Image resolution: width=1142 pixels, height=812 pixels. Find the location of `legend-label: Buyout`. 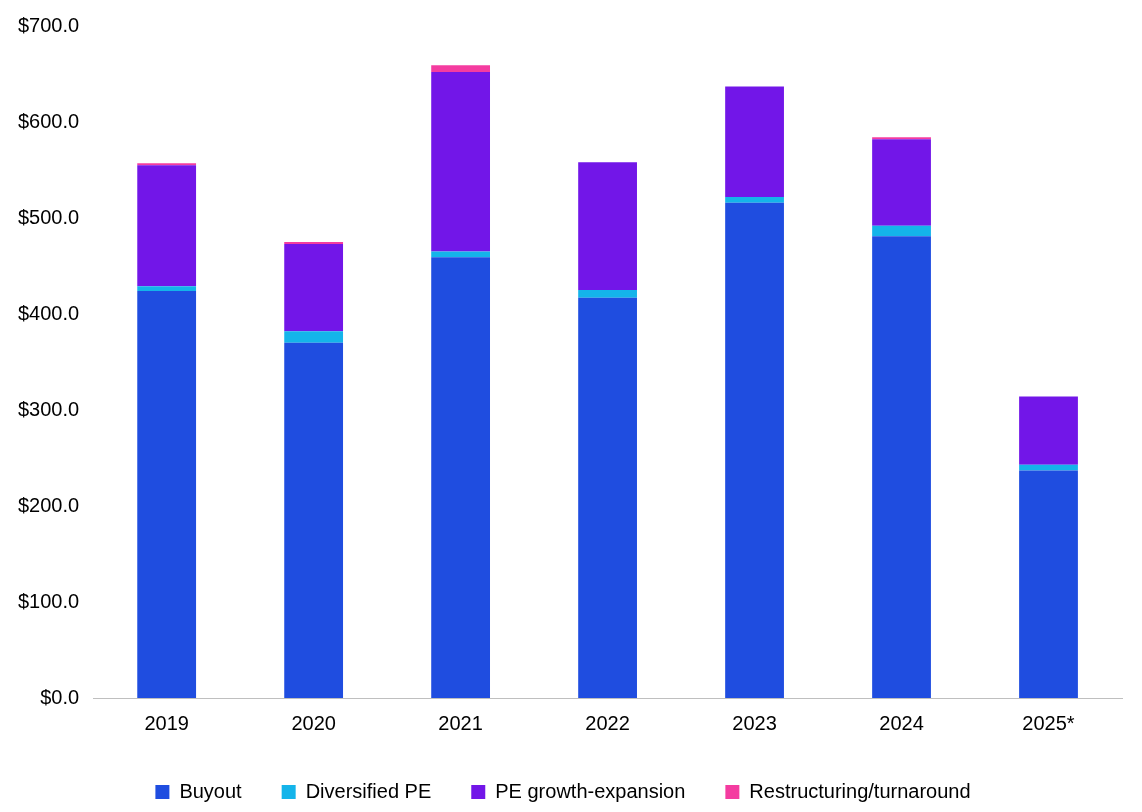

legend-label: Buyout is located at coordinates (211, 790).